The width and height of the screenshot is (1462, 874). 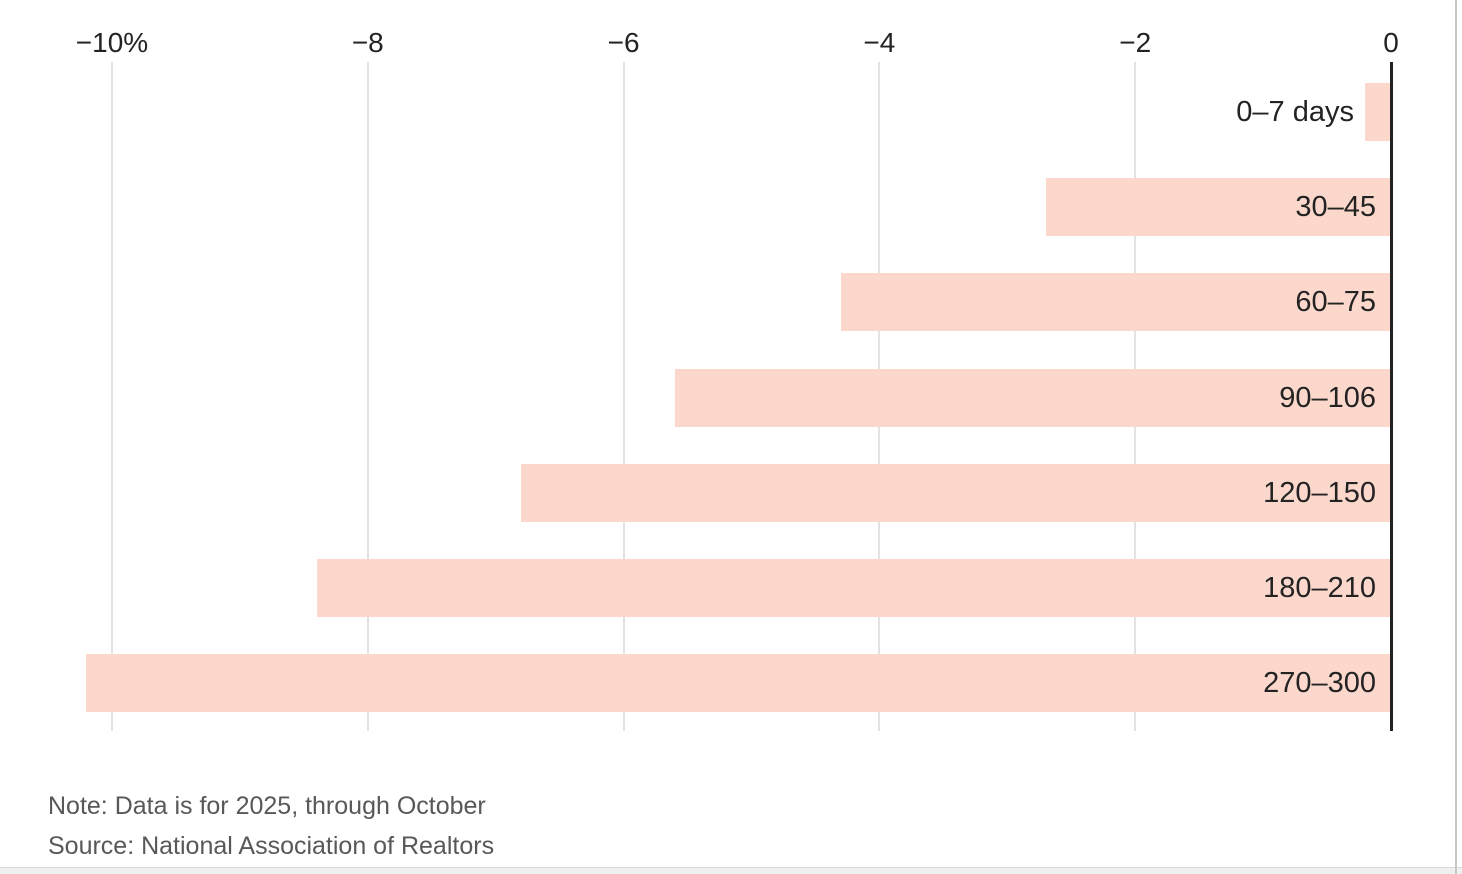 I want to click on bar-category-label: 180–210, so click(x=1319, y=588).